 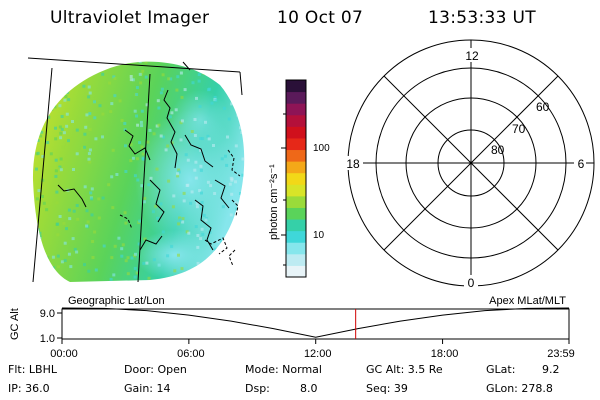 I want to click on polar-lat-70: 70, so click(x=519, y=129).